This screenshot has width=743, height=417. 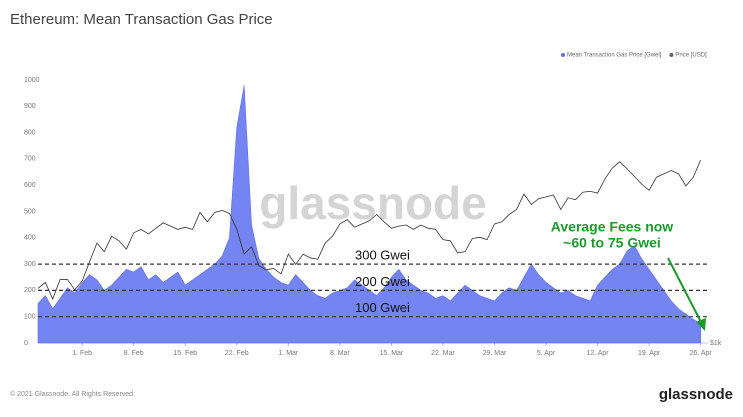 What do you see at coordinates (30, 264) in the screenshot?
I see `y-tick-label: 300` at bounding box center [30, 264].